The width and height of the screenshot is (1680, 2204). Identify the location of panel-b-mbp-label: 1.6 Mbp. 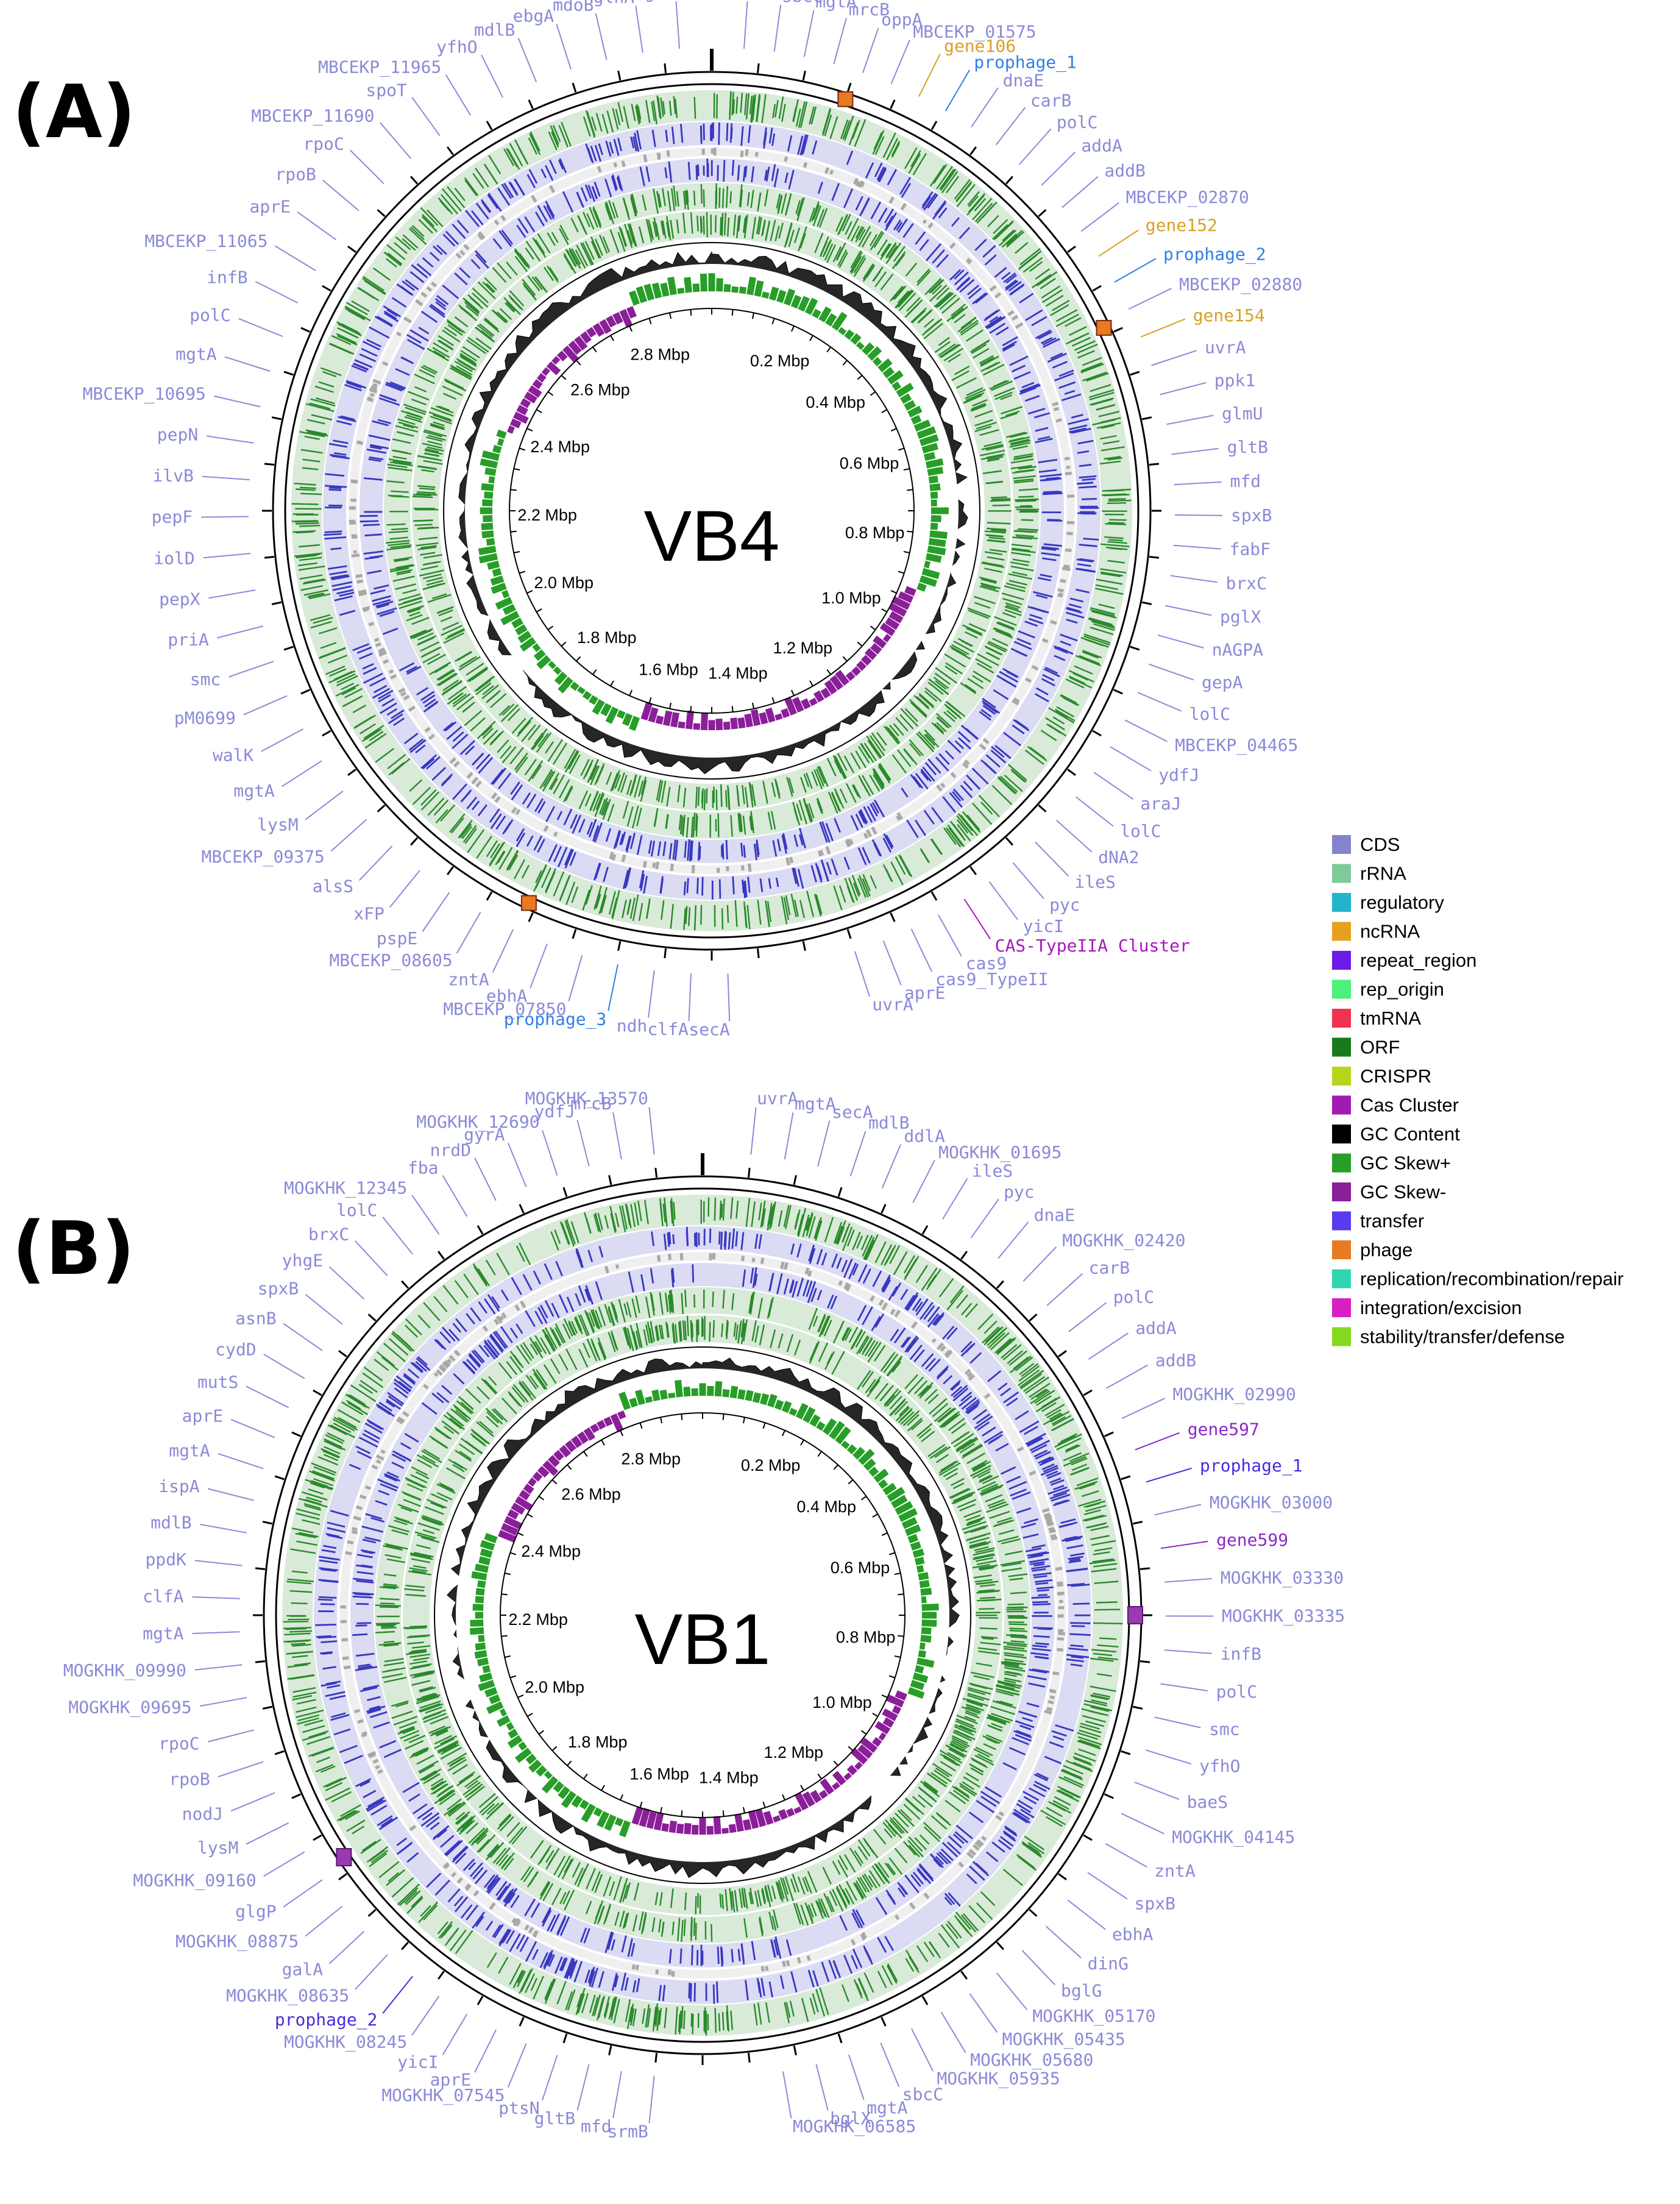
(659, 1774).